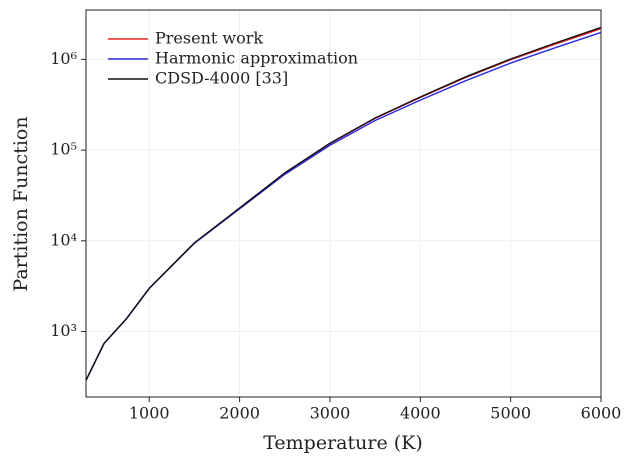 This screenshot has width=627, height=456. I want to click on y-axis-label: Partition Function, so click(21, 203).